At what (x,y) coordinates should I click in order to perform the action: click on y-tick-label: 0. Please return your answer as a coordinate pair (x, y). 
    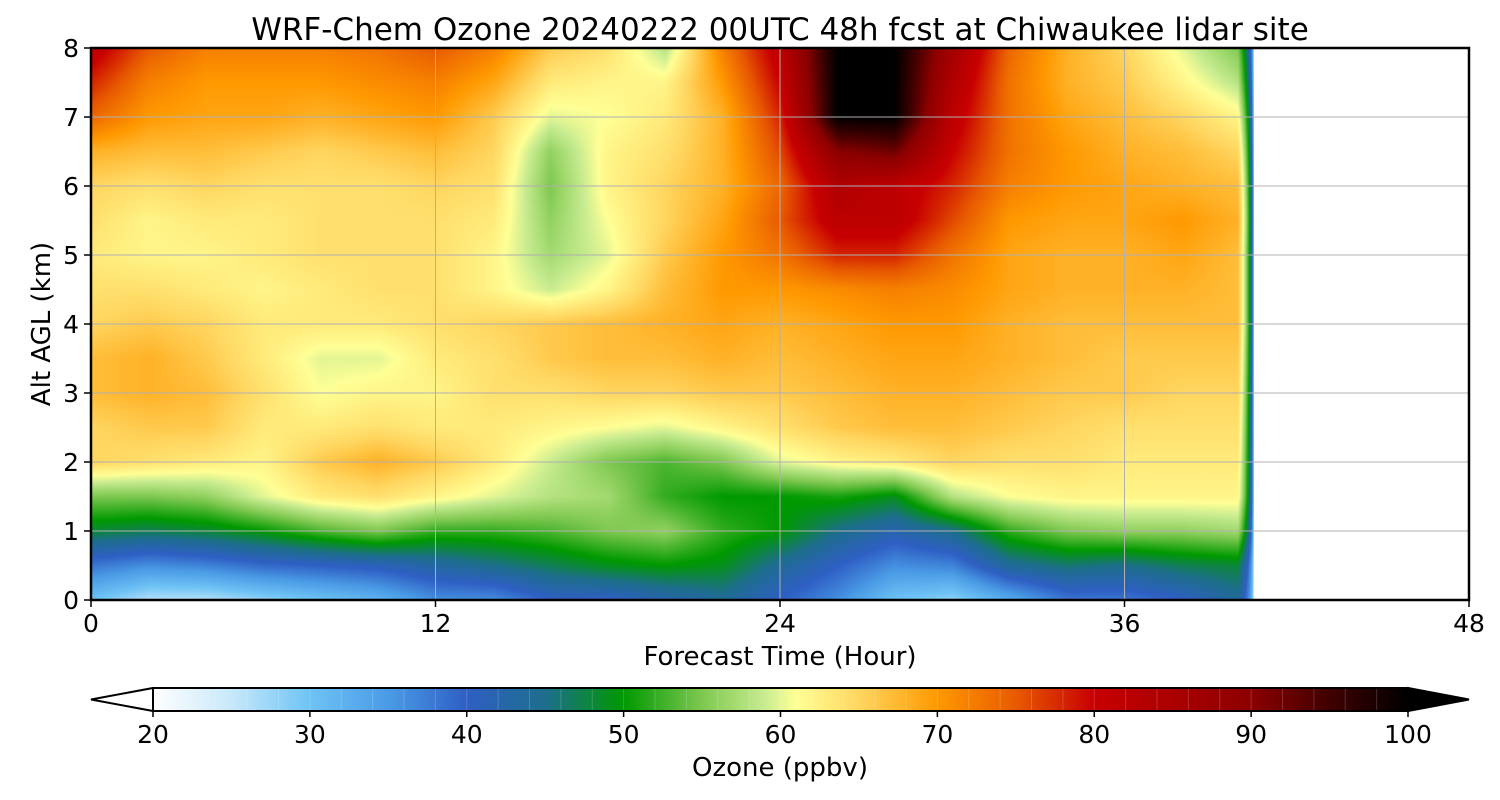
    Looking at the image, I should click on (71, 600).